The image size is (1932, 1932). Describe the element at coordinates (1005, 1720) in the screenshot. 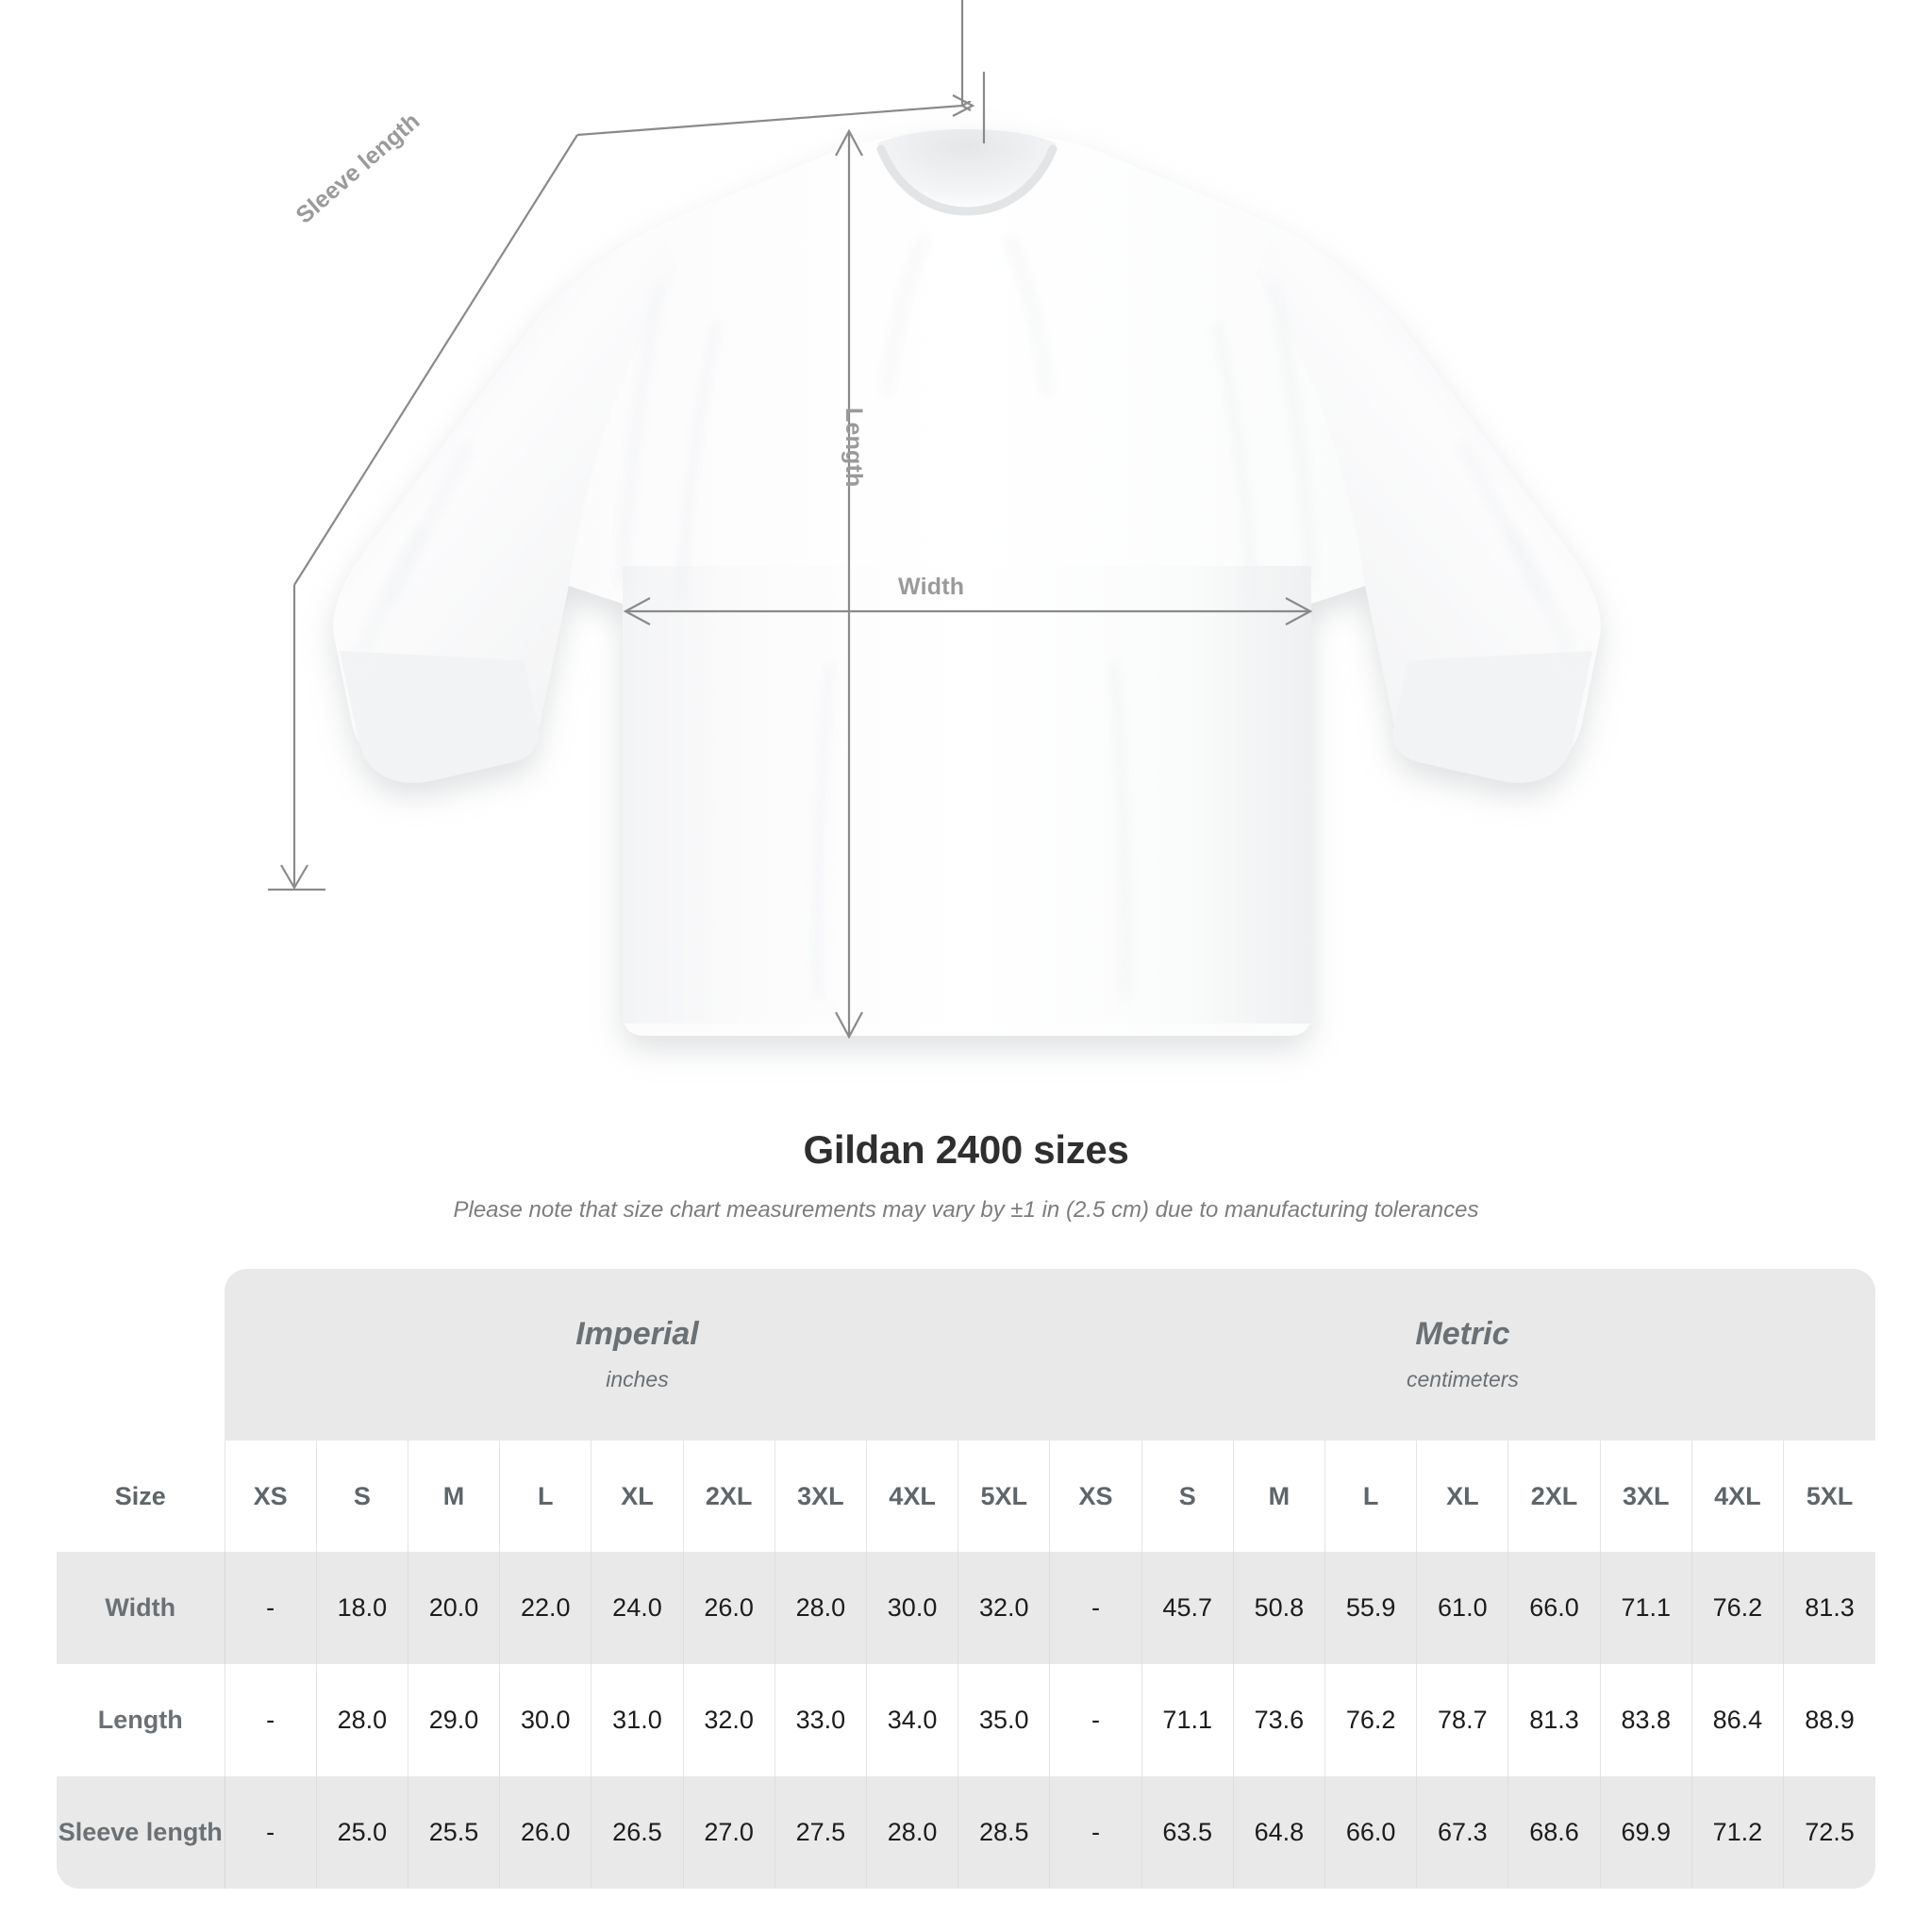

I see `cell-length-imperial-5xl: 35.0` at that location.